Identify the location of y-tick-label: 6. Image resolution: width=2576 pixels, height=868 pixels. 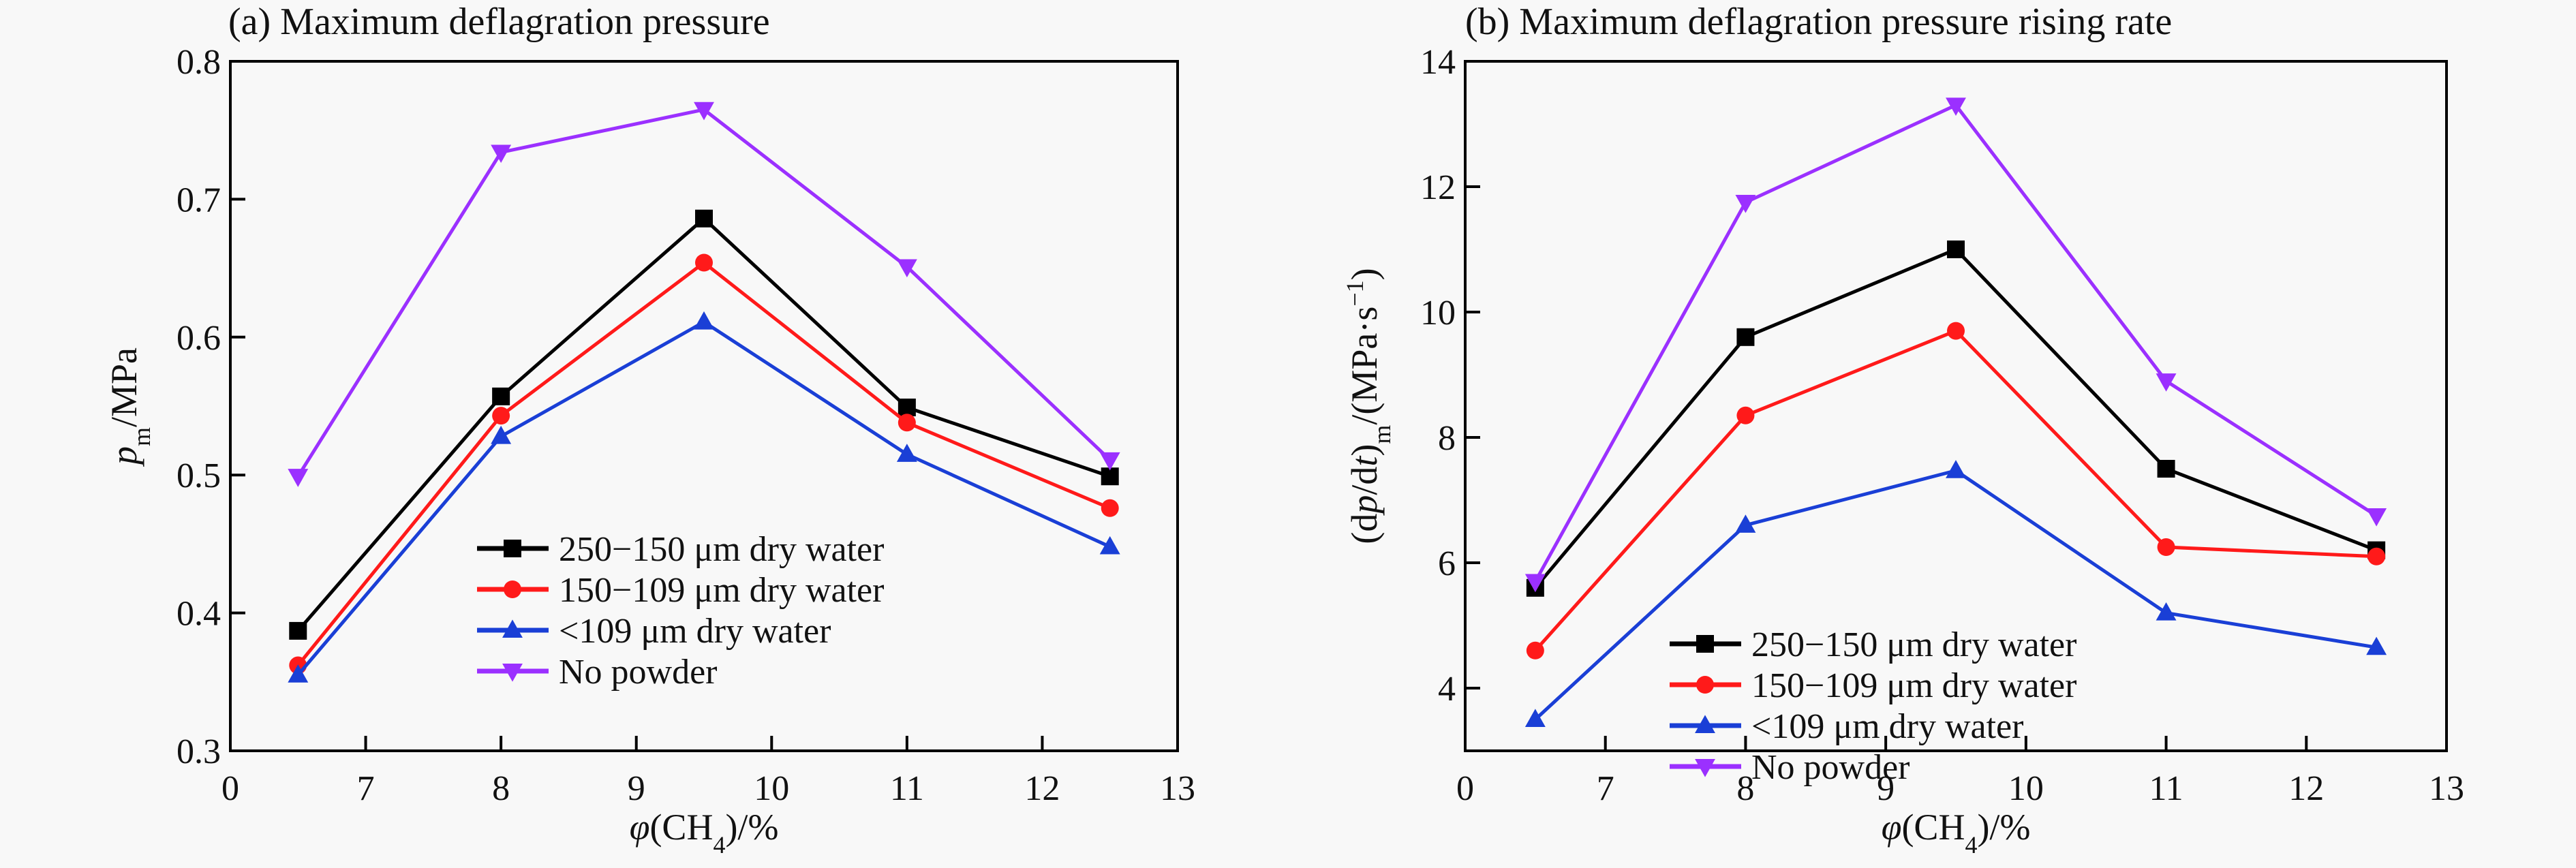
(1447, 563).